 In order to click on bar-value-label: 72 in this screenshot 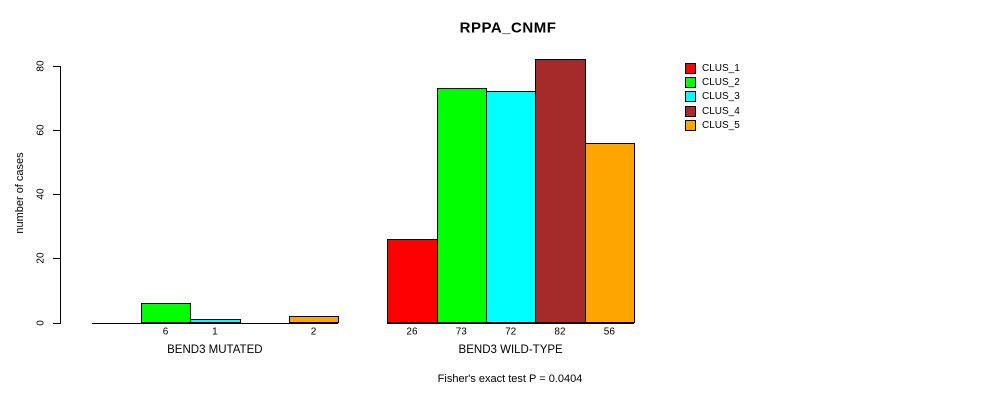, I will do `click(511, 332)`.